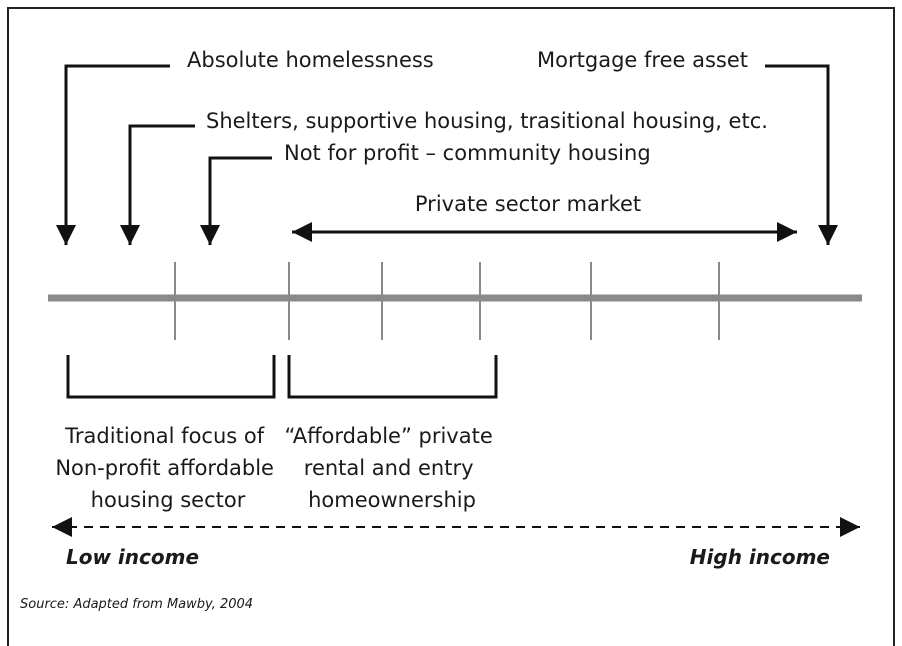 The width and height of the screenshot is (902, 646). What do you see at coordinates (164, 468) in the screenshot?
I see `label-line: Non-profit affordable` at bounding box center [164, 468].